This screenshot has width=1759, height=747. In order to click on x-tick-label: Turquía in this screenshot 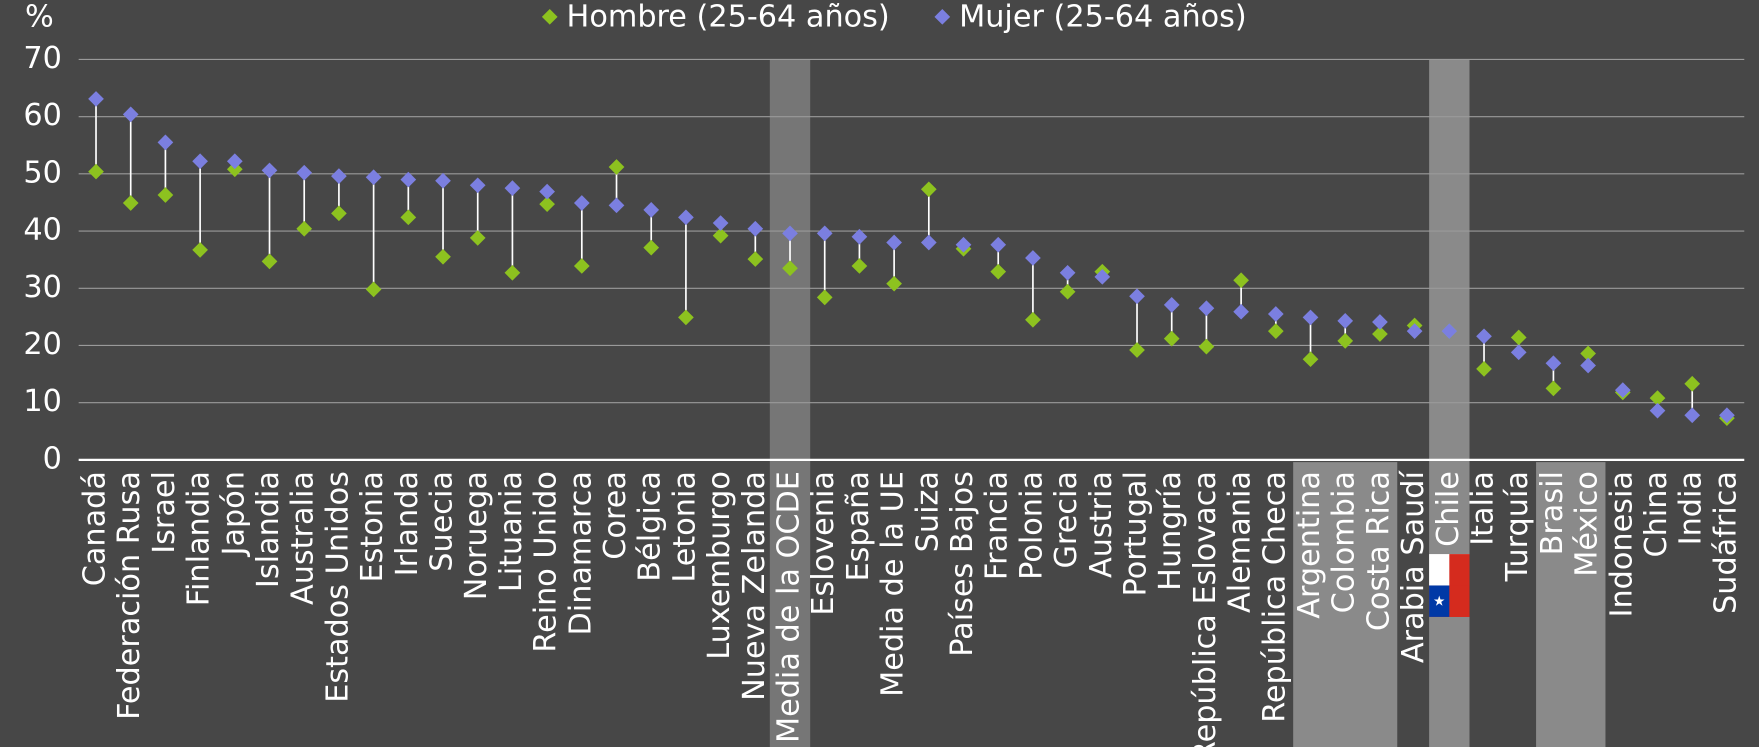, I will do `click(1517, 526)`.